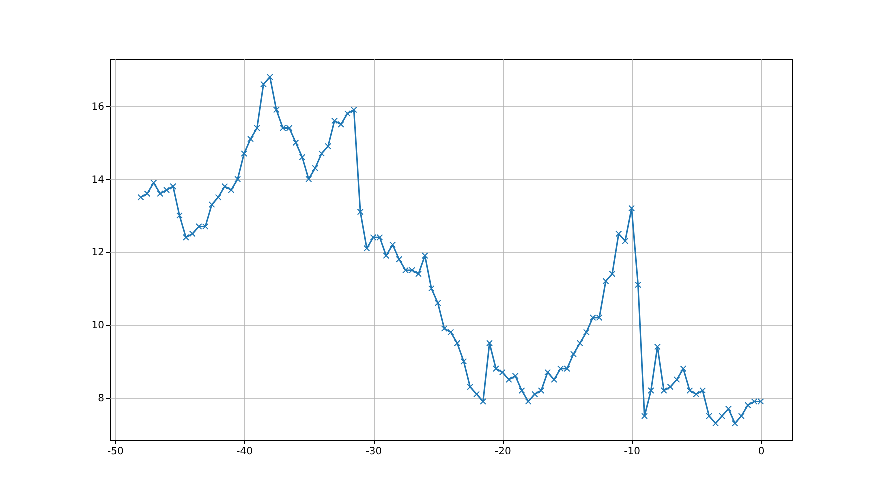  Describe the element at coordinates (101, 399) in the screenshot. I see `y-tick-label: 8` at that location.